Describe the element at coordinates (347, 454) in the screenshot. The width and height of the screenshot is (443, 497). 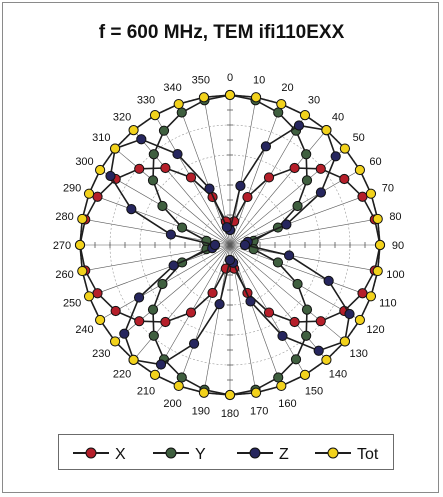
I see `legend-tot: Tot` at that location.